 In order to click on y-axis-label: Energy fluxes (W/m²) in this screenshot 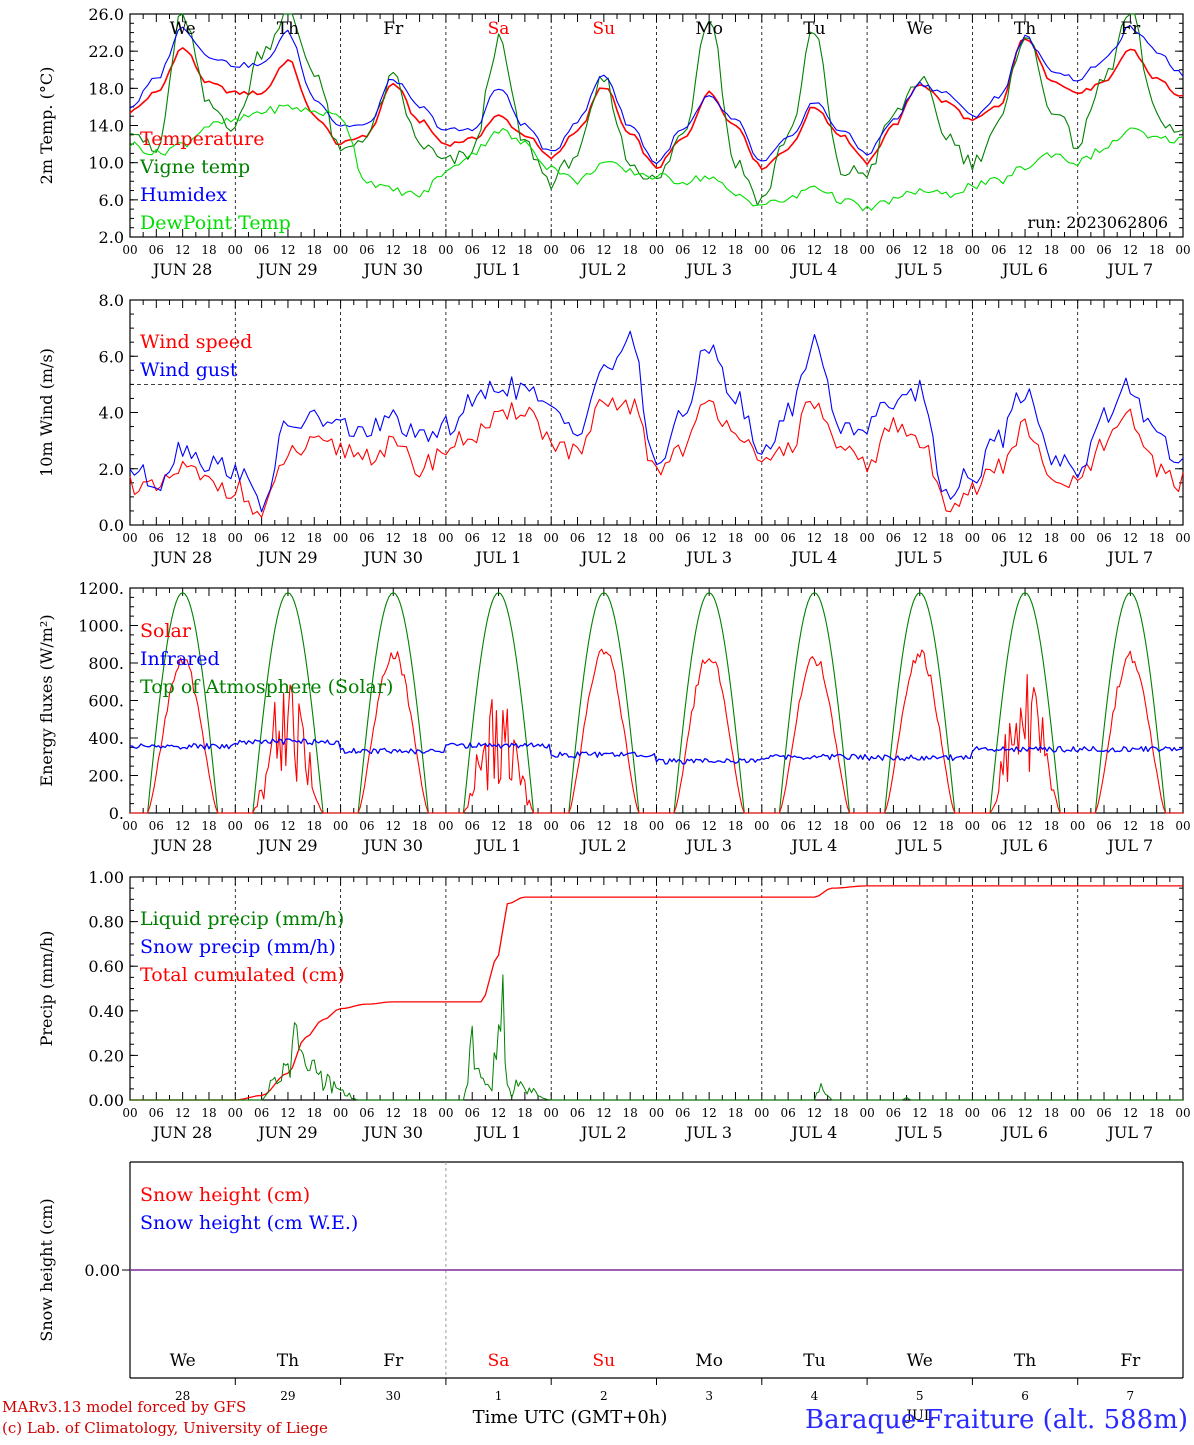, I will do `click(46, 700)`.